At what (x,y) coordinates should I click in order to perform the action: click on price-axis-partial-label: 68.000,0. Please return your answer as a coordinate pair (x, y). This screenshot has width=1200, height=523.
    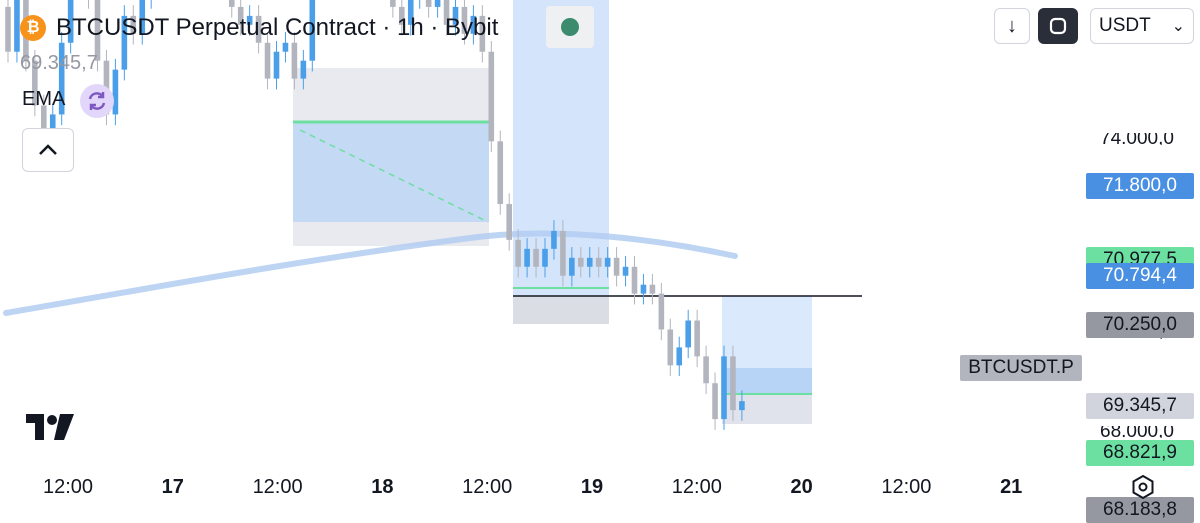
    Looking at the image, I should click on (1137, 432).